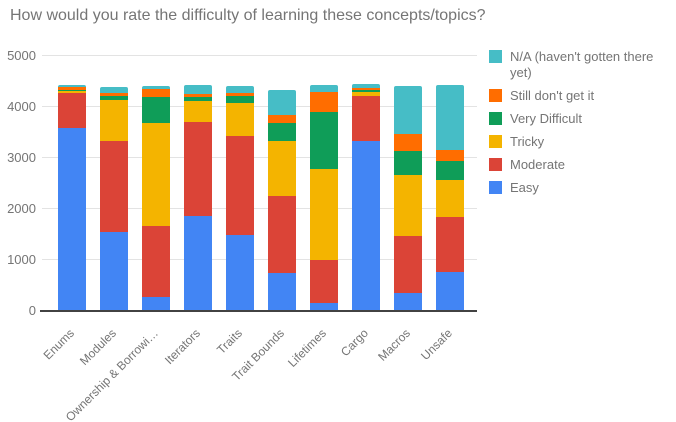 The height and width of the screenshot is (422, 676). Describe the element at coordinates (21, 106) in the screenshot. I see `y-axis-tick-label-4000: 4000` at that location.